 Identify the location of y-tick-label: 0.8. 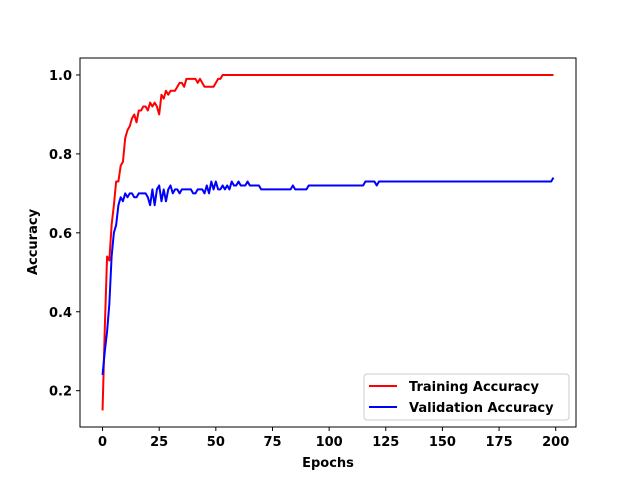
(60, 155).